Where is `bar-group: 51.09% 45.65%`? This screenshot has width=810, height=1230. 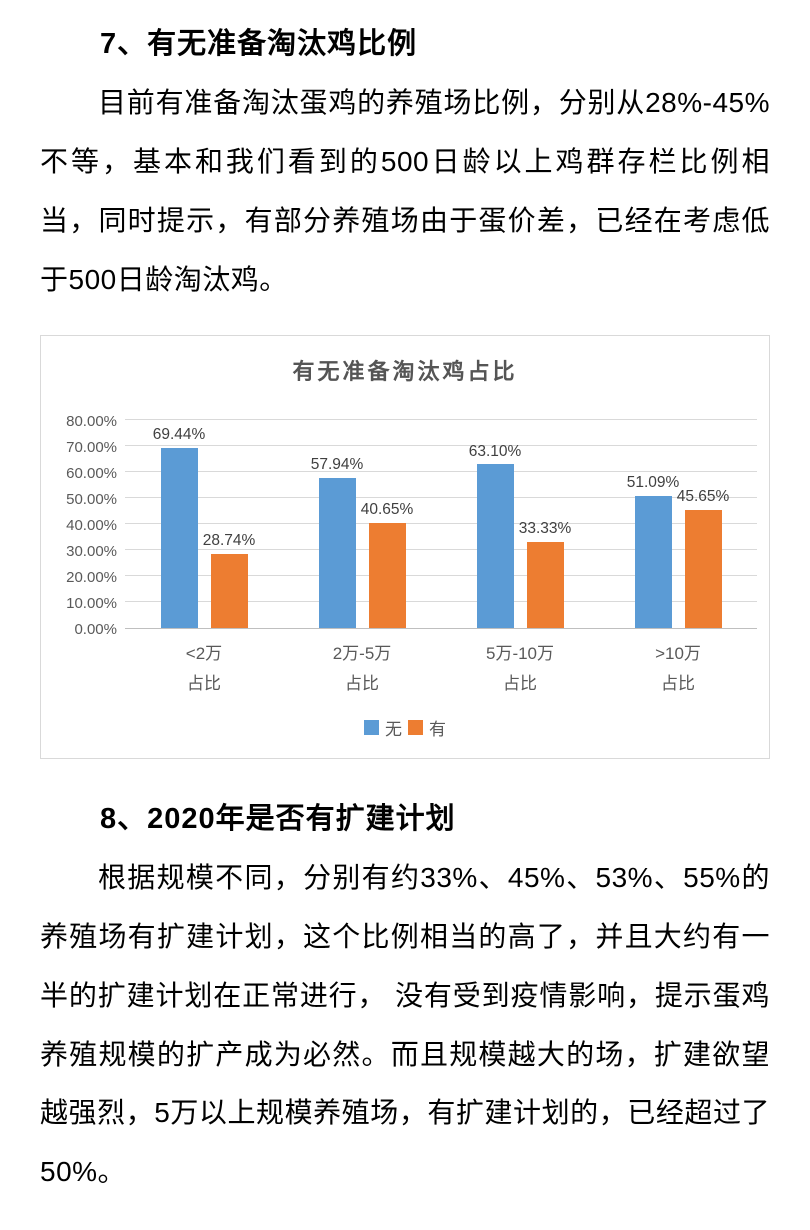 bar-group: 51.09% 45.65% is located at coordinates (678, 524).